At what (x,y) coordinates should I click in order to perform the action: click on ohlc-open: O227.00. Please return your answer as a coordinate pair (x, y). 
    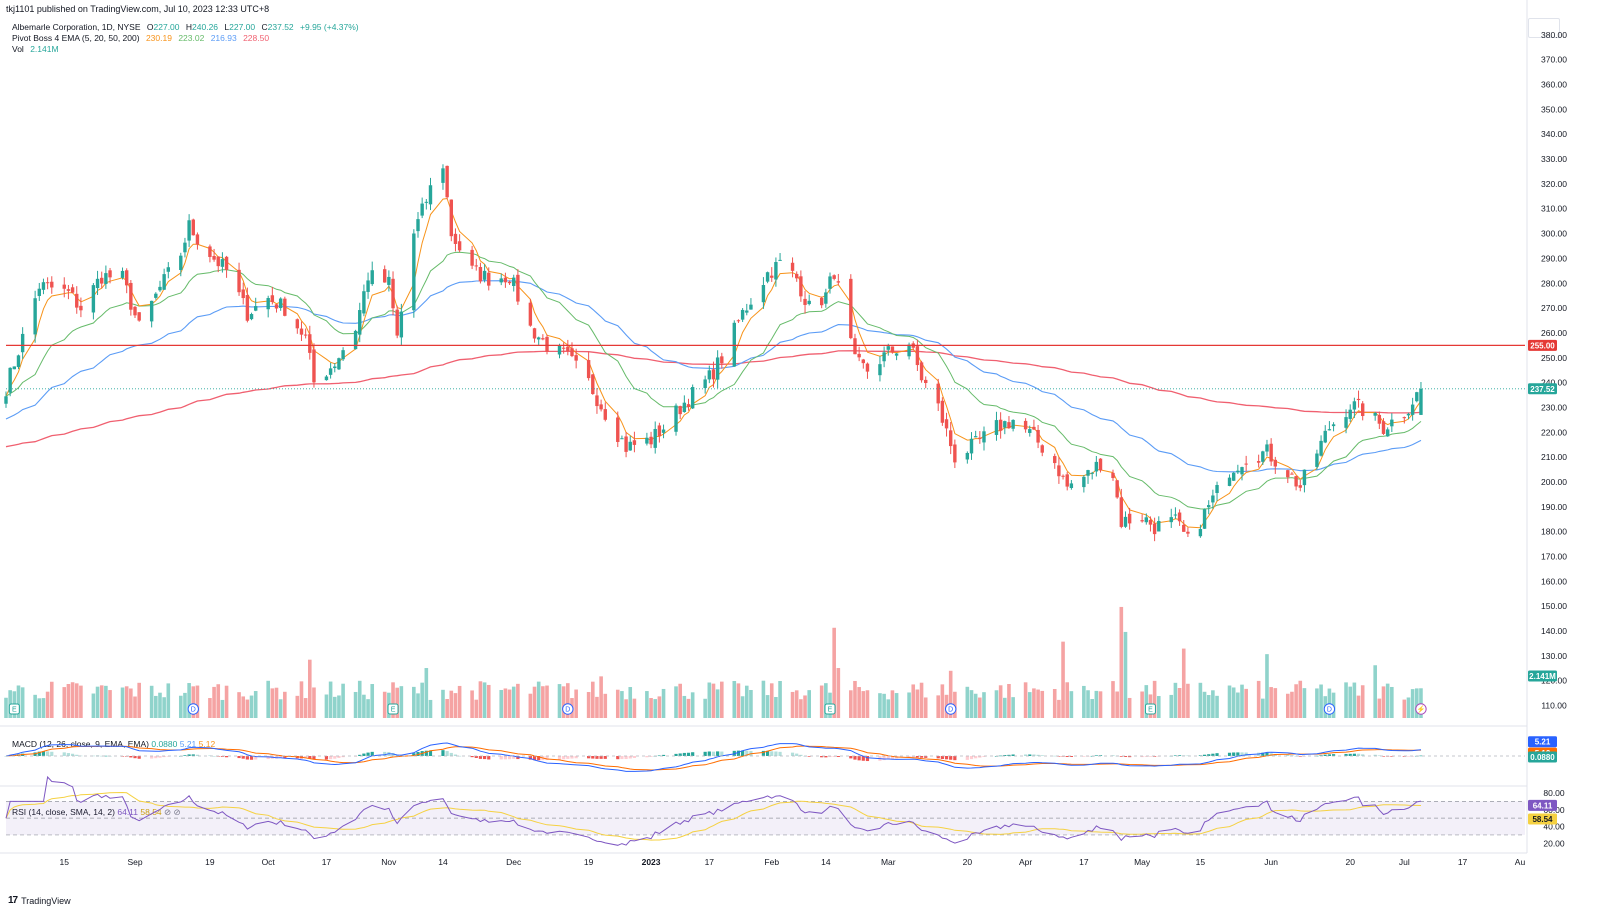
    Looking at the image, I should click on (163, 27).